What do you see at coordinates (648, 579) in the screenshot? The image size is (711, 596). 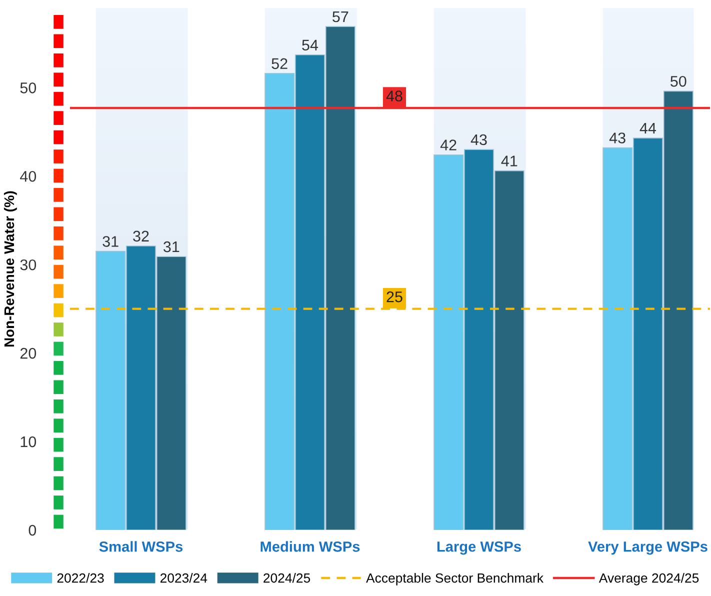 I see `legend-label: Average 2024/25` at bounding box center [648, 579].